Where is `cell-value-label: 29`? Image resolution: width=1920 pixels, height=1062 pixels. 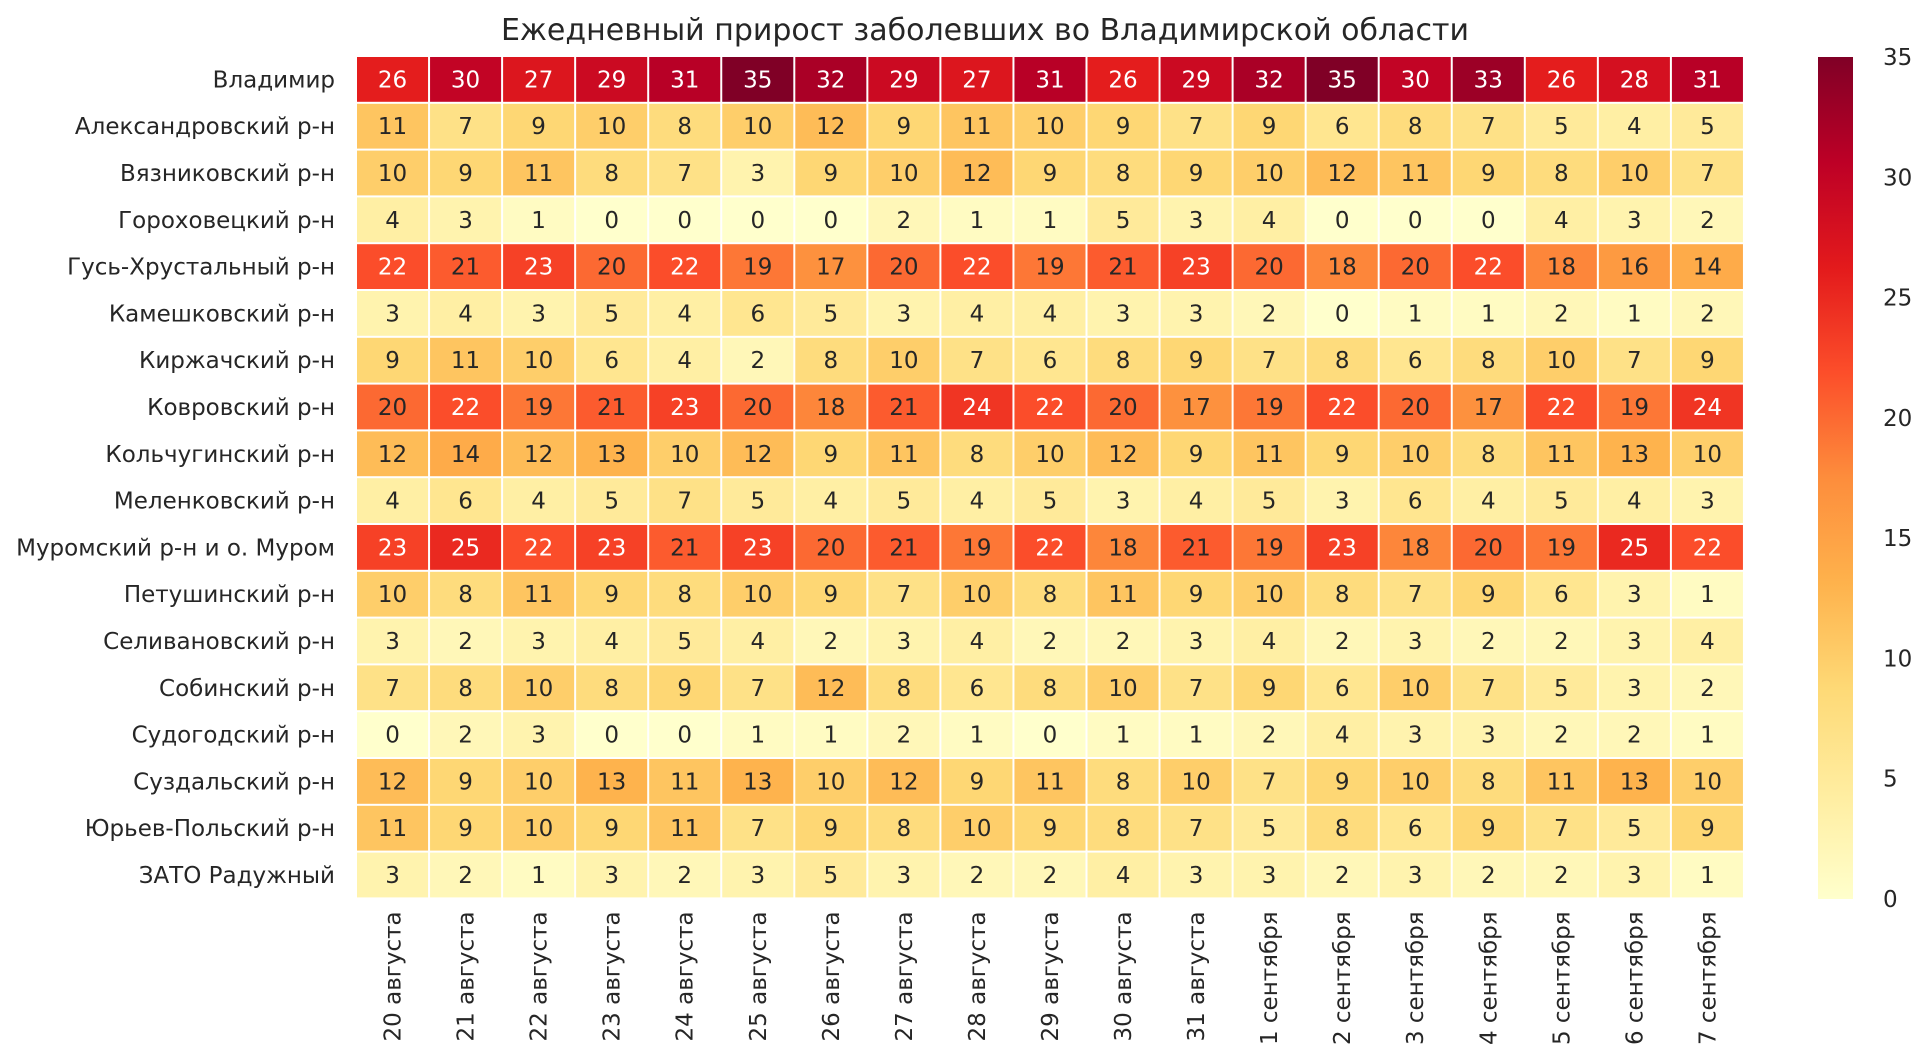 cell-value-label: 29 is located at coordinates (903, 80).